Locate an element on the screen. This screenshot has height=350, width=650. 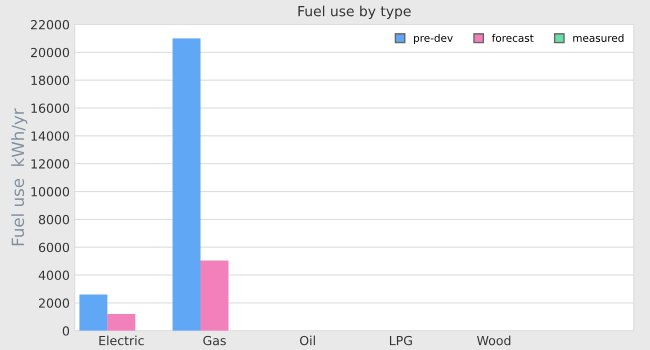
y-tick-label: 12000 is located at coordinates (50, 164).